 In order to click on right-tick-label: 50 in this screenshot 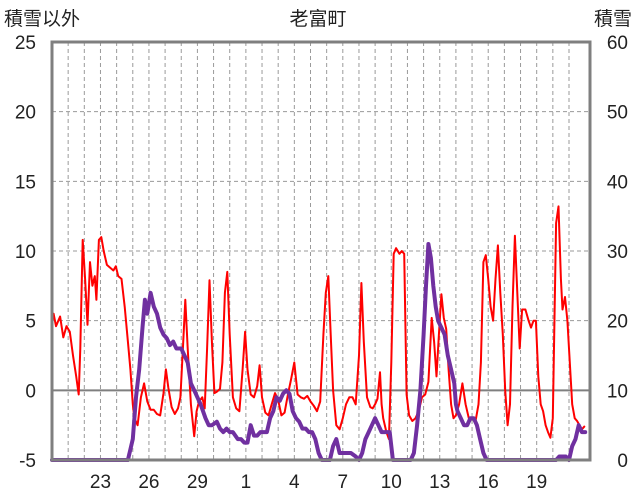, I will do `click(617, 113)`.